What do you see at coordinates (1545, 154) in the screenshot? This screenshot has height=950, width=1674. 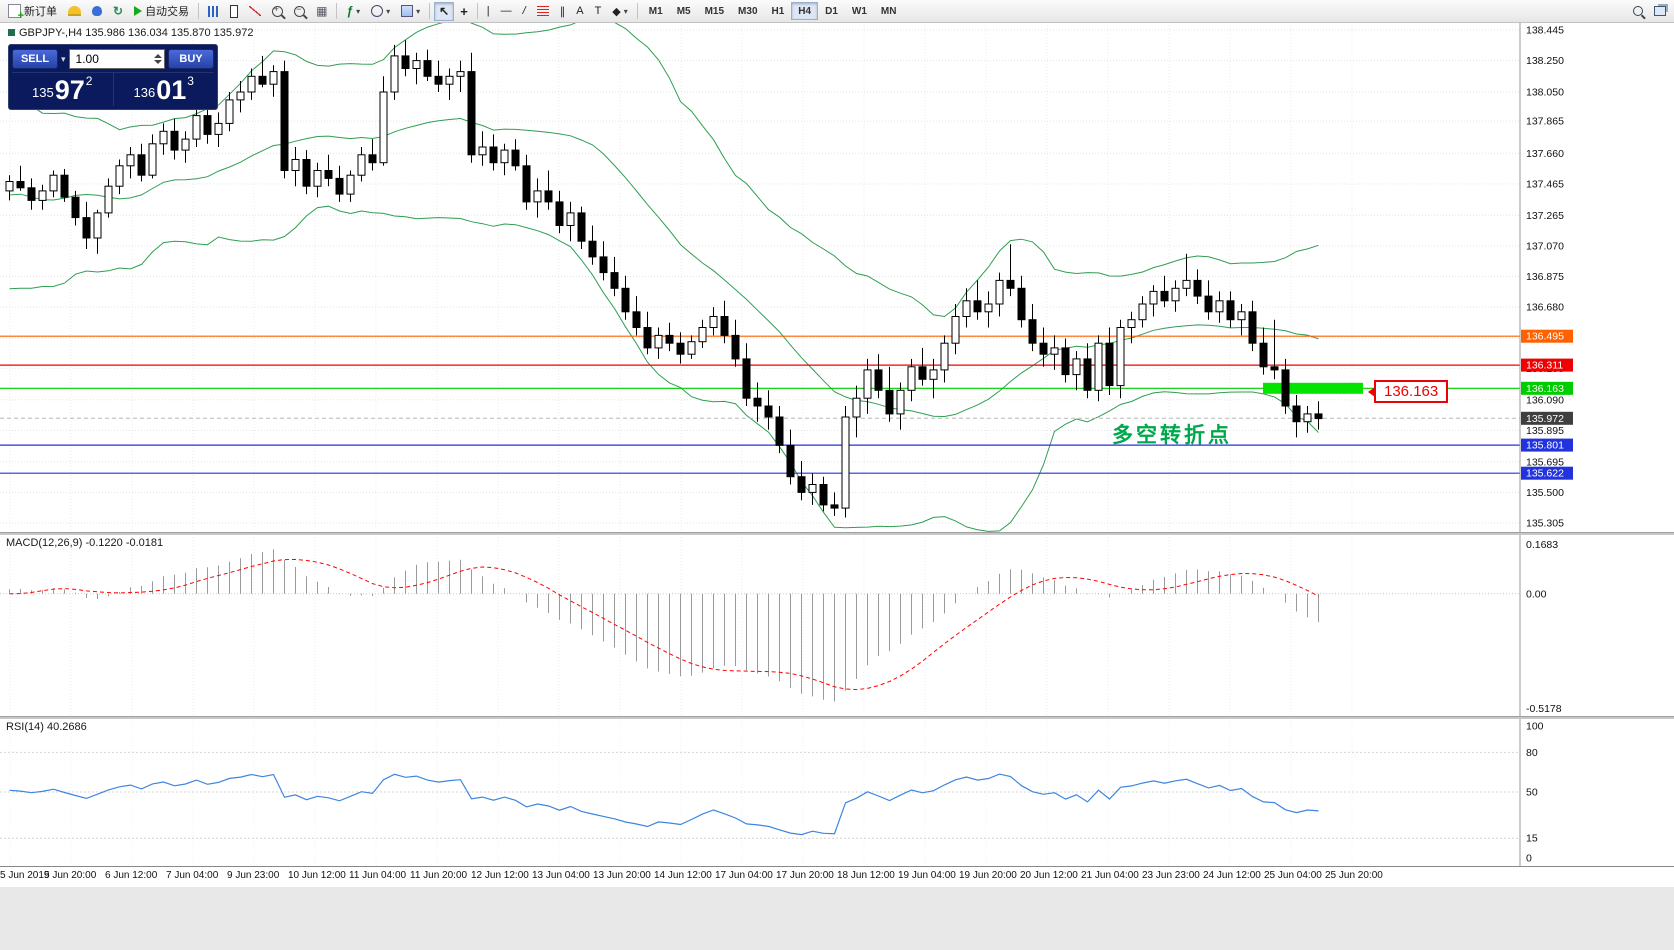 I see `svg-text: 137.660` at bounding box center [1545, 154].